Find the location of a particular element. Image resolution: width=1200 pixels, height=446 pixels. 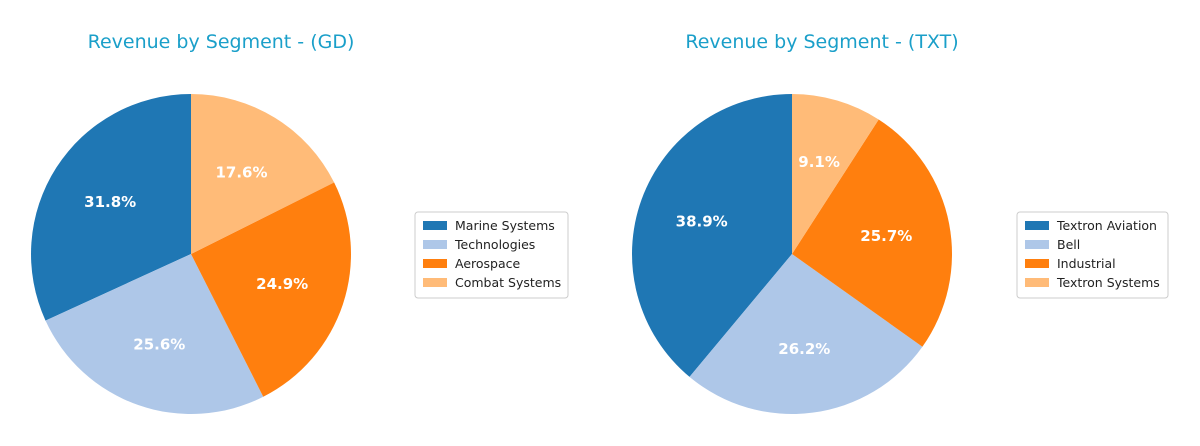

gd-slice-marine-systems is located at coordinates (111, 207).